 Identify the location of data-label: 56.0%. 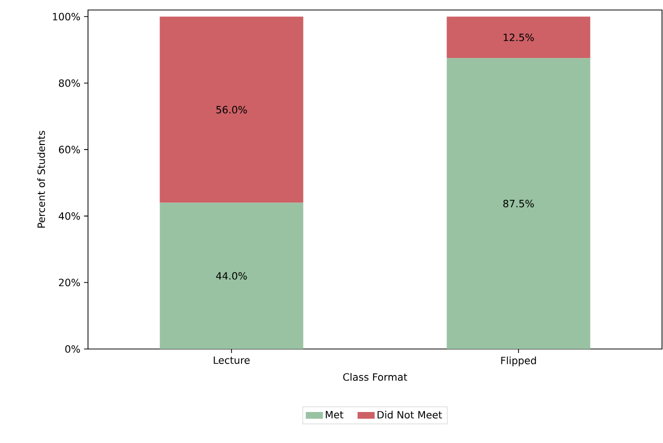
(231, 110).